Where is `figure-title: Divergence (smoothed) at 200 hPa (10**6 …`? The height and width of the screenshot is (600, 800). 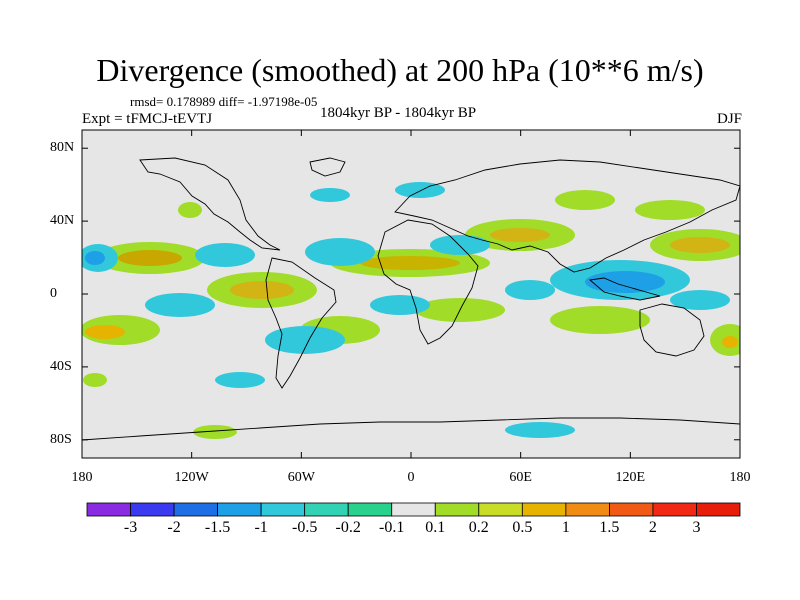 figure-title: Divergence (smoothed) at 200 hPa (10**6 … is located at coordinates (400, 70).